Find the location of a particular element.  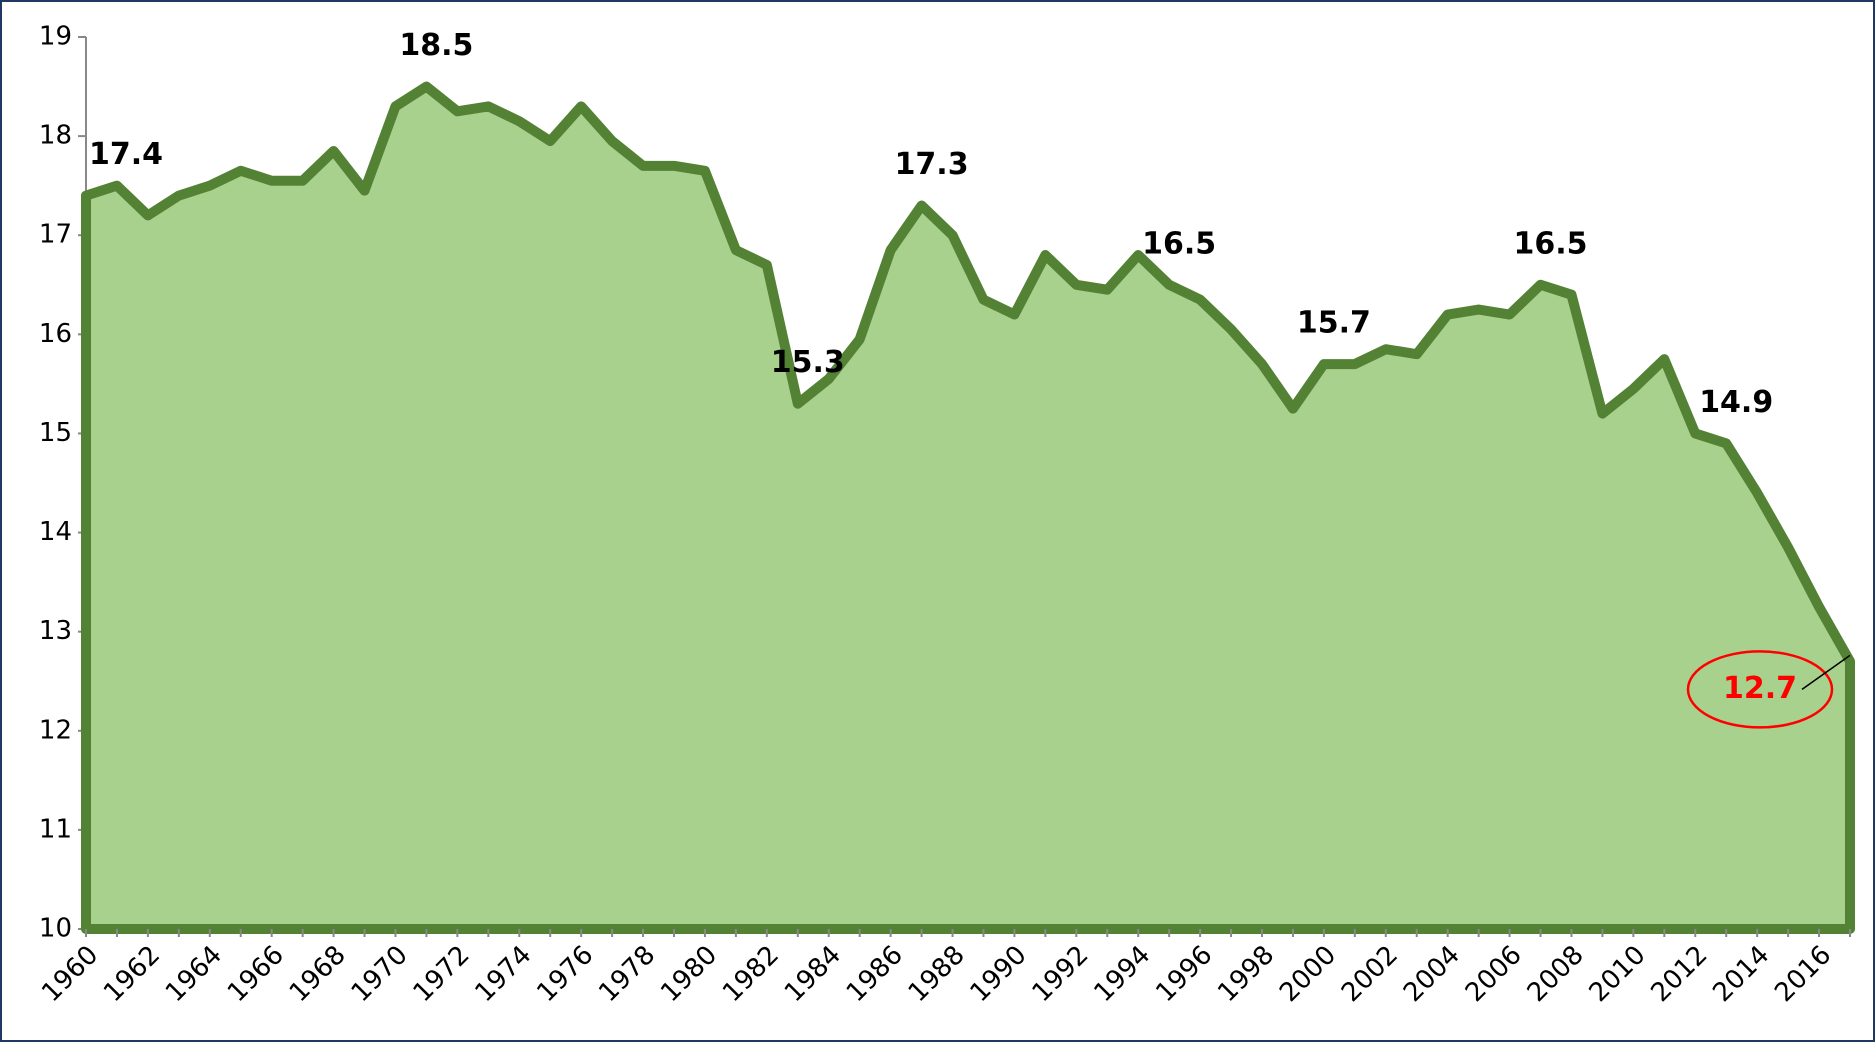

x-tick-label: 1990 is located at coordinates (999, 974).